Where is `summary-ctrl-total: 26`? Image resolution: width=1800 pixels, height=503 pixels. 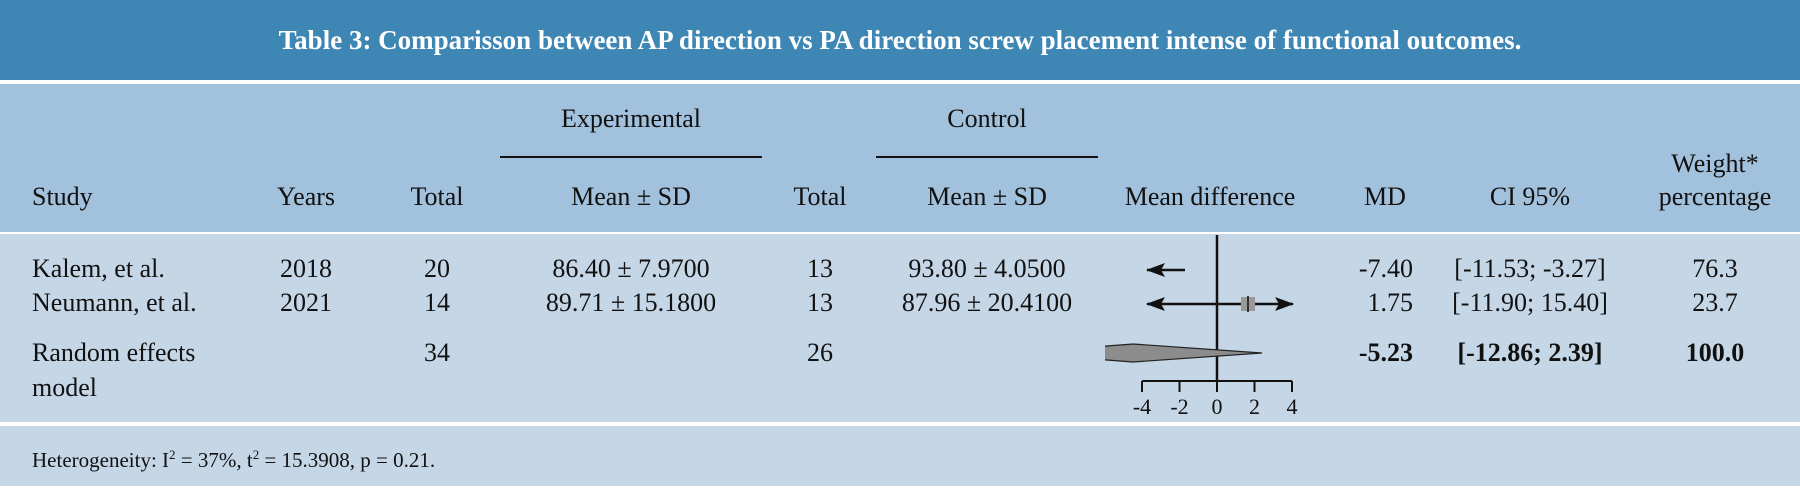
summary-ctrl-total: 26 is located at coordinates (820, 352).